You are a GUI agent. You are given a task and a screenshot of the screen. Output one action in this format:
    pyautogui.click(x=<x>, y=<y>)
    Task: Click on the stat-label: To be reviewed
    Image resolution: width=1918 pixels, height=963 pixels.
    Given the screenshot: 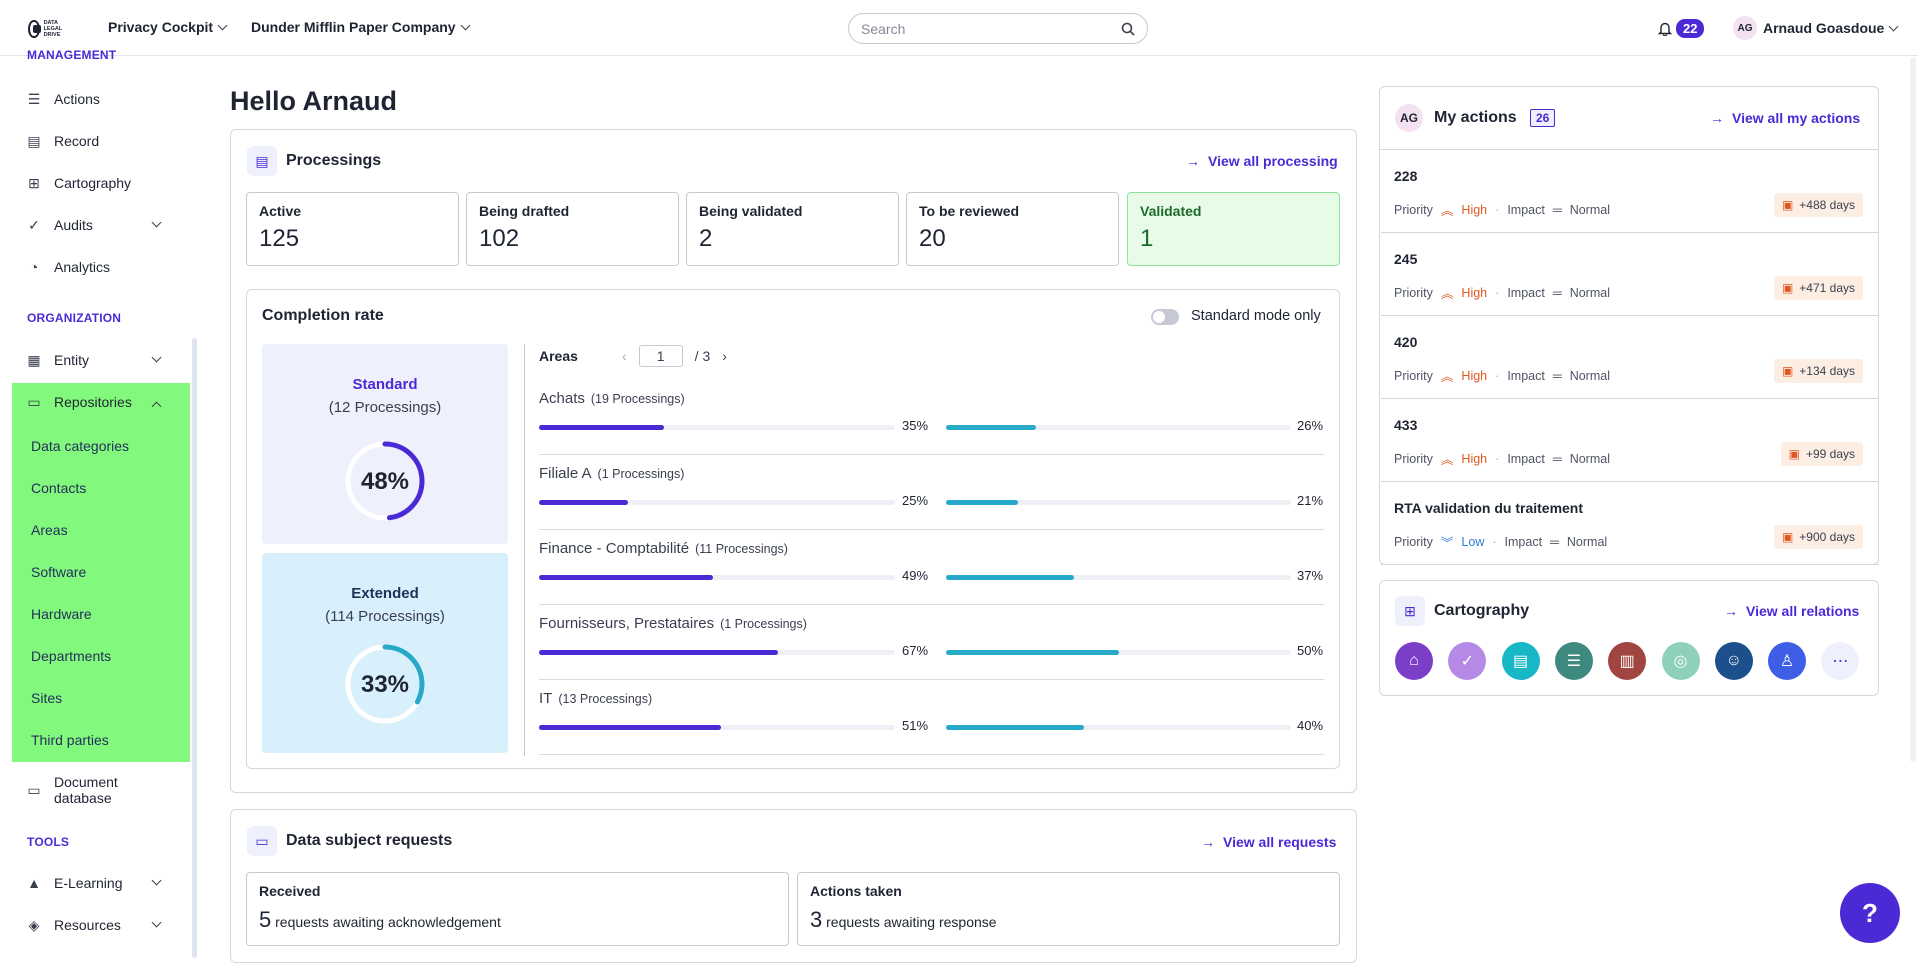 What is the action you would take?
    pyautogui.click(x=969, y=211)
    